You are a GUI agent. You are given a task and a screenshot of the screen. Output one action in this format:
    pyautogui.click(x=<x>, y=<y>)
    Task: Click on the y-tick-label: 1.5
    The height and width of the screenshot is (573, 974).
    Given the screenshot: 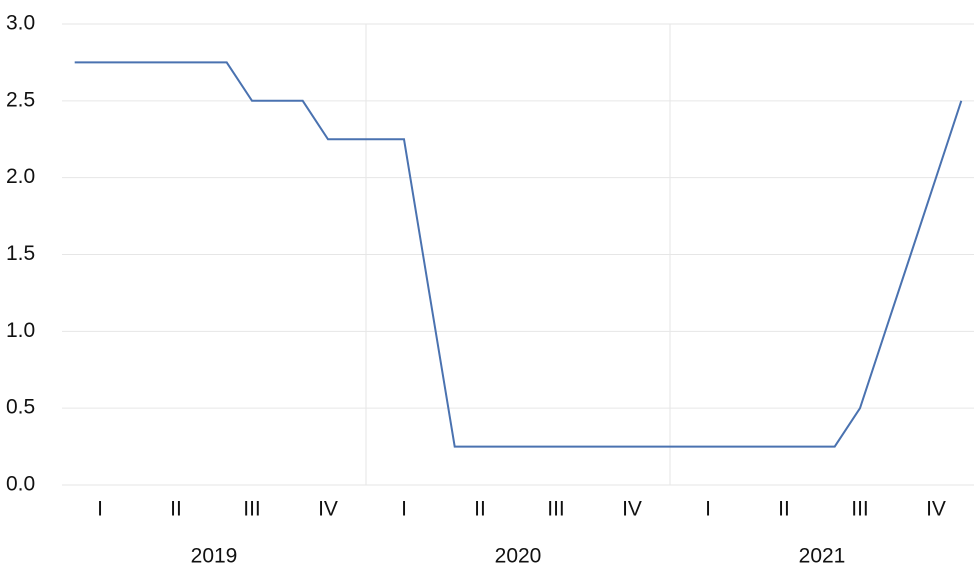 What is the action you would take?
    pyautogui.click(x=20, y=253)
    